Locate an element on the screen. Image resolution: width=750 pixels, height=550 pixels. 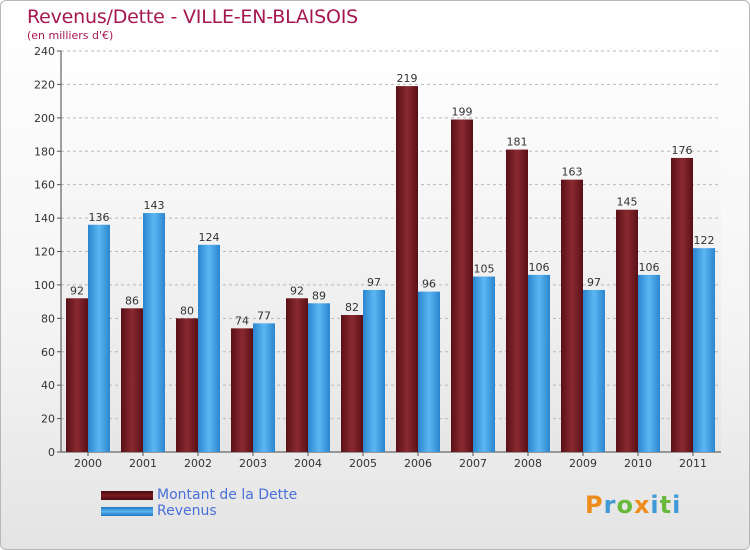
y-tick-label: 40 is located at coordinates (48, 385).